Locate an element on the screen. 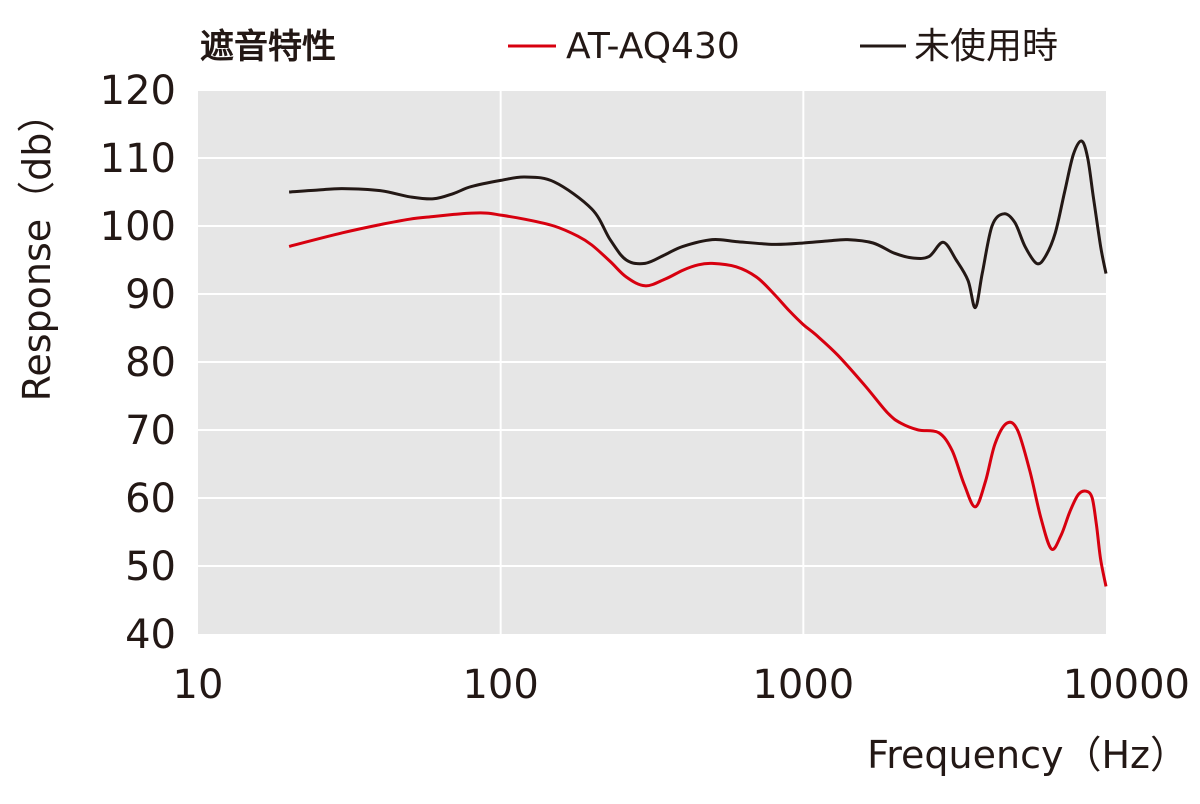  chart-title: 遮音特性 is located at coordinates (268, 47).